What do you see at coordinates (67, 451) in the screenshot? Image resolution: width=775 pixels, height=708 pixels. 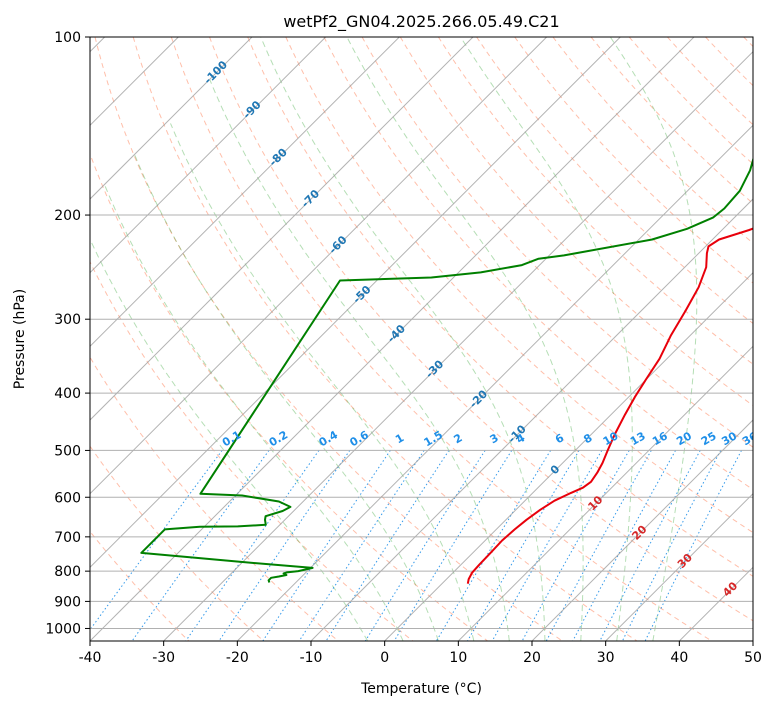 I see `y-tick-label: 500` at bounding box center [67, 451].